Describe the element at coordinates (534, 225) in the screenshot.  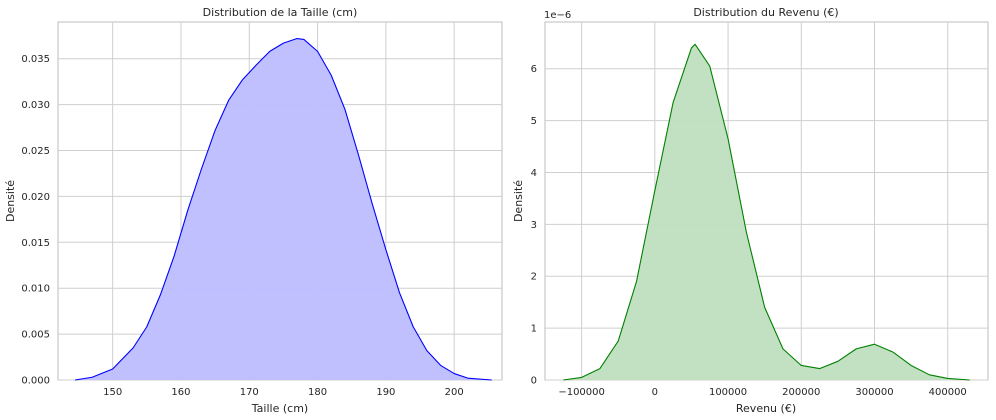
I see `y-tick-label: 3` at that location.